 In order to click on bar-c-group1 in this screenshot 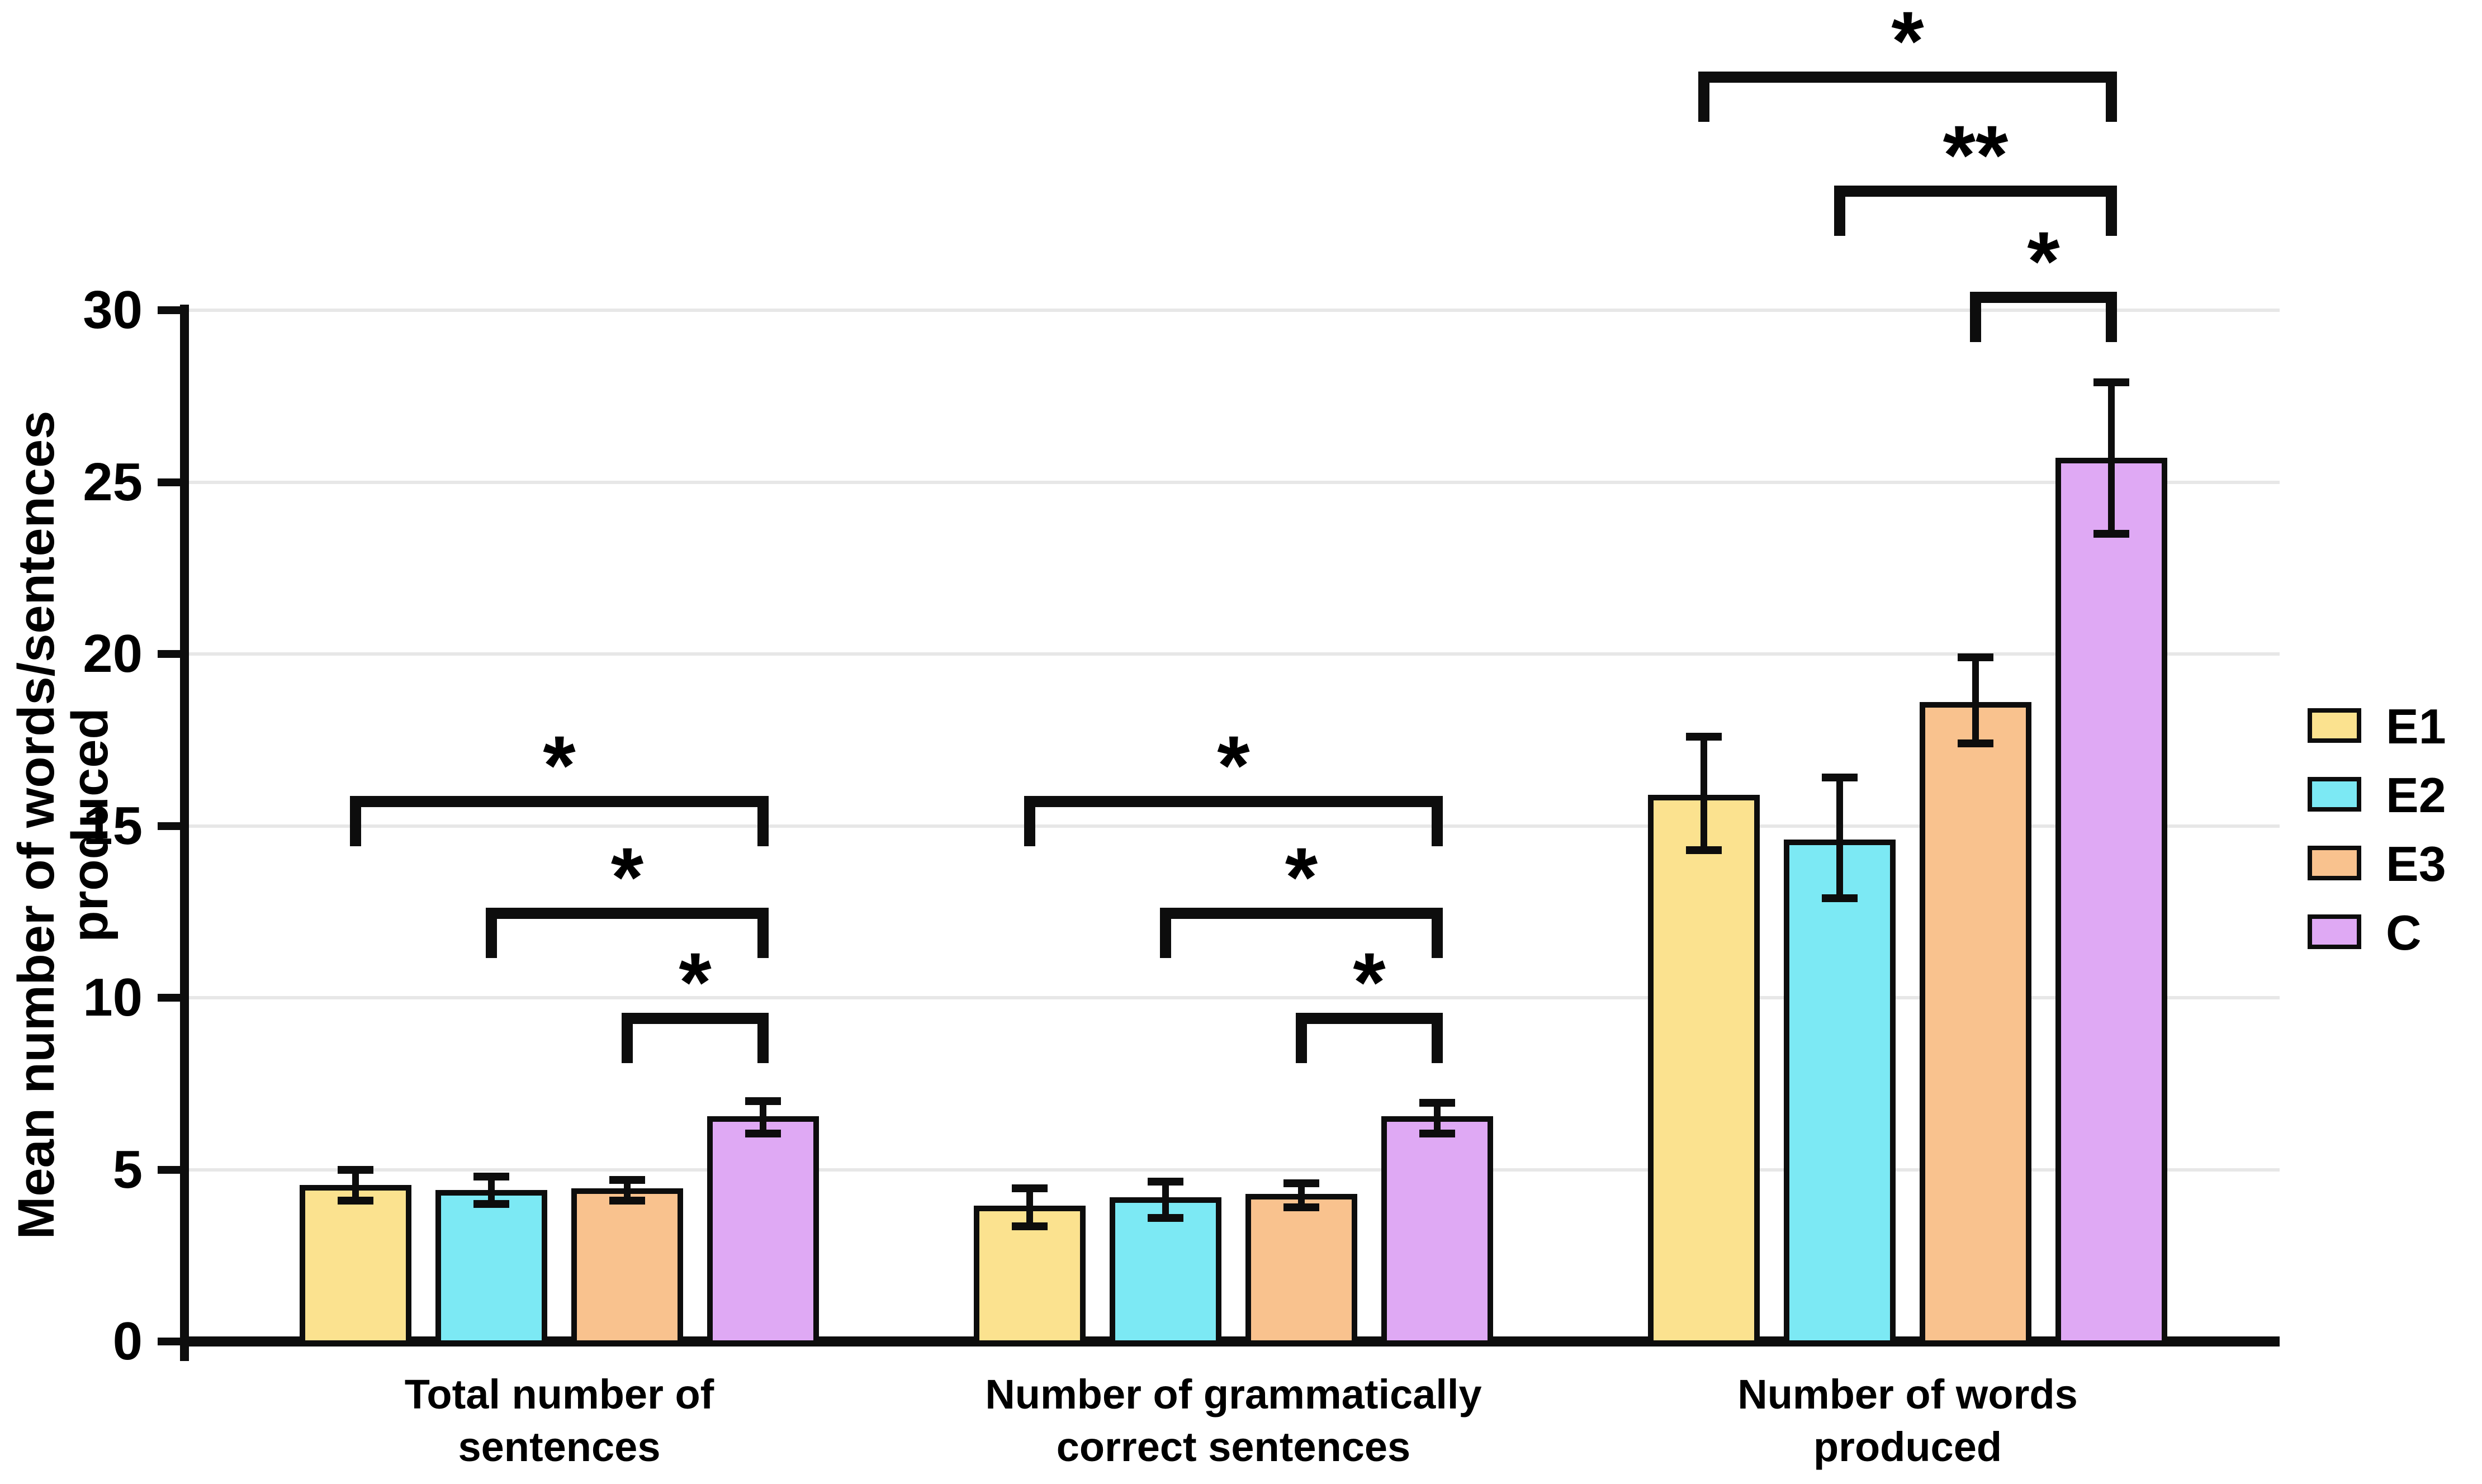, I will do `click(763, 1231)`.